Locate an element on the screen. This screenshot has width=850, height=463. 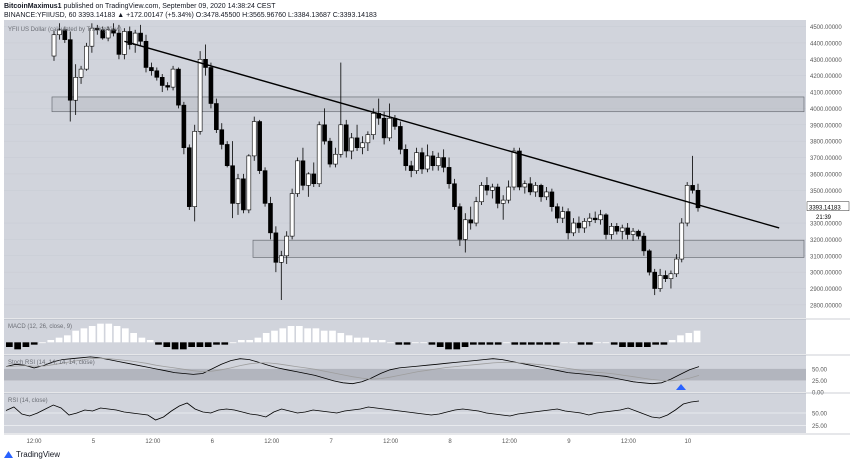
macd-pane: MACD (12, 26, close, 9) is located at coordinates (427, 336).